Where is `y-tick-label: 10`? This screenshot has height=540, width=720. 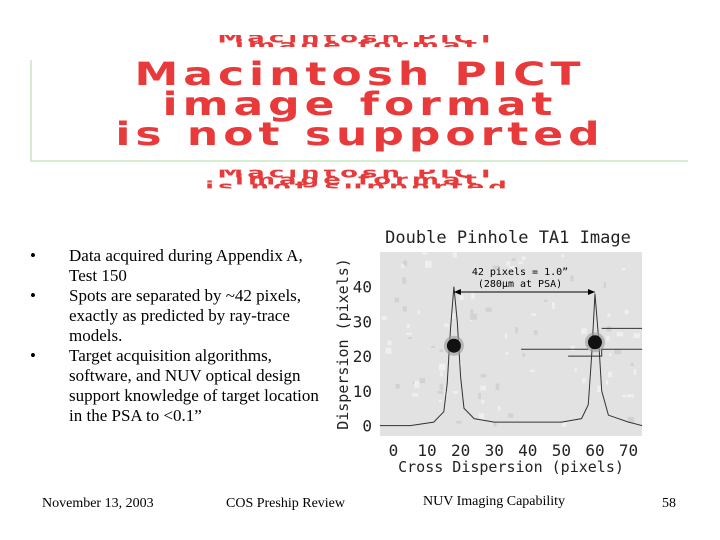 y-tick-label: 10 is located at coordinates (362, 391).